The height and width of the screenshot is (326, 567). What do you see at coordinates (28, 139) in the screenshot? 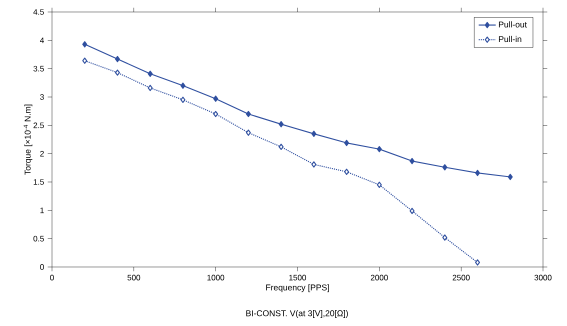
I see `y-axis-title: Torque [×10$^{-4}$ N.m]` at bounding box center [28, 139].